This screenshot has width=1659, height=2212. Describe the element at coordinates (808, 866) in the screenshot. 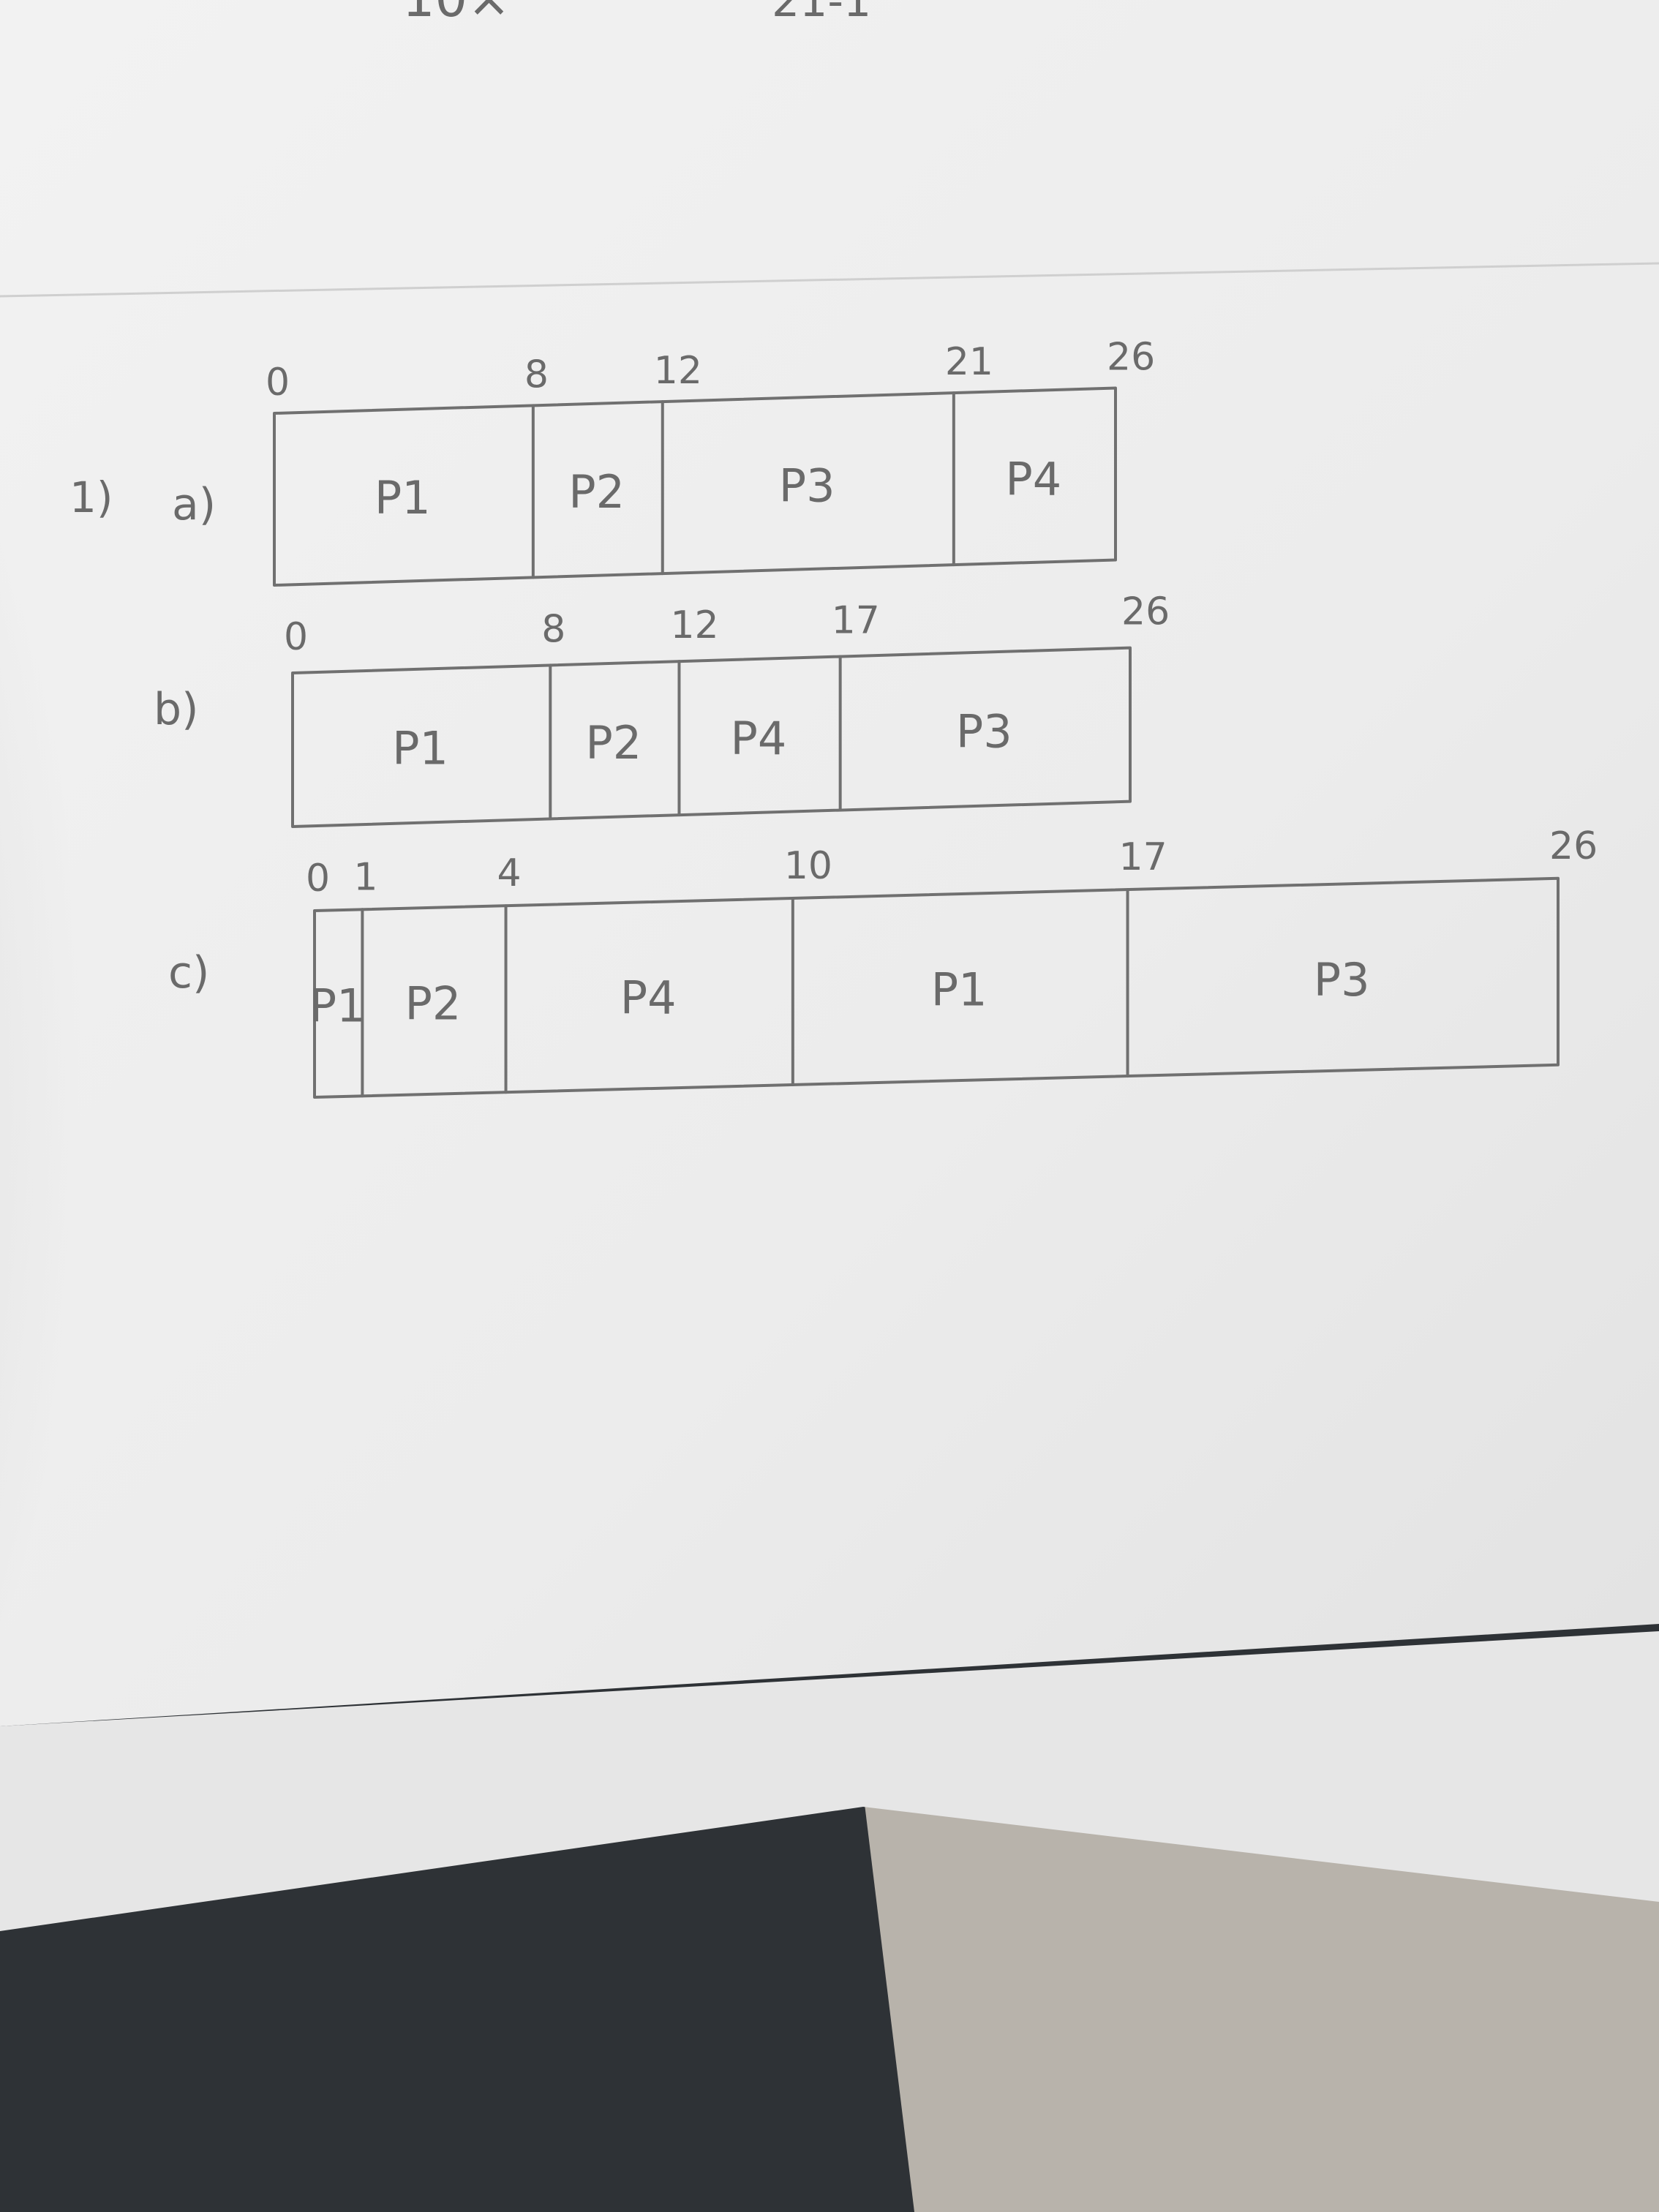

I see `time-tick-label: 10` at that location.